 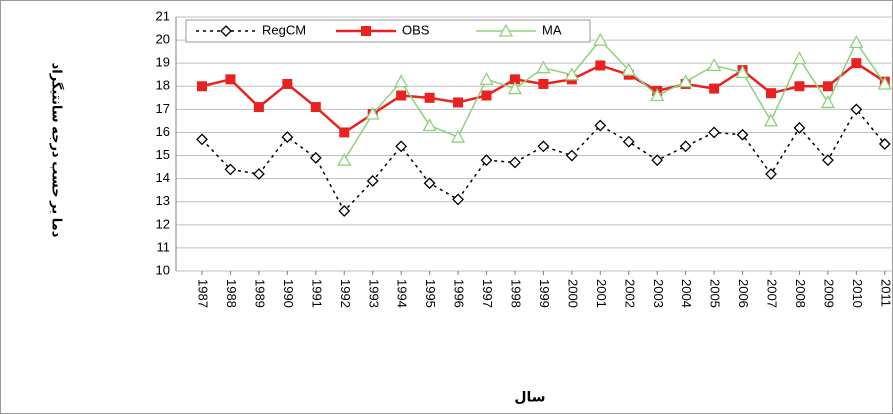 What do you see at coordinates (163, 177) in the screenshot?
I see `y-tick-label: 14` at bounding box center [163, 177].